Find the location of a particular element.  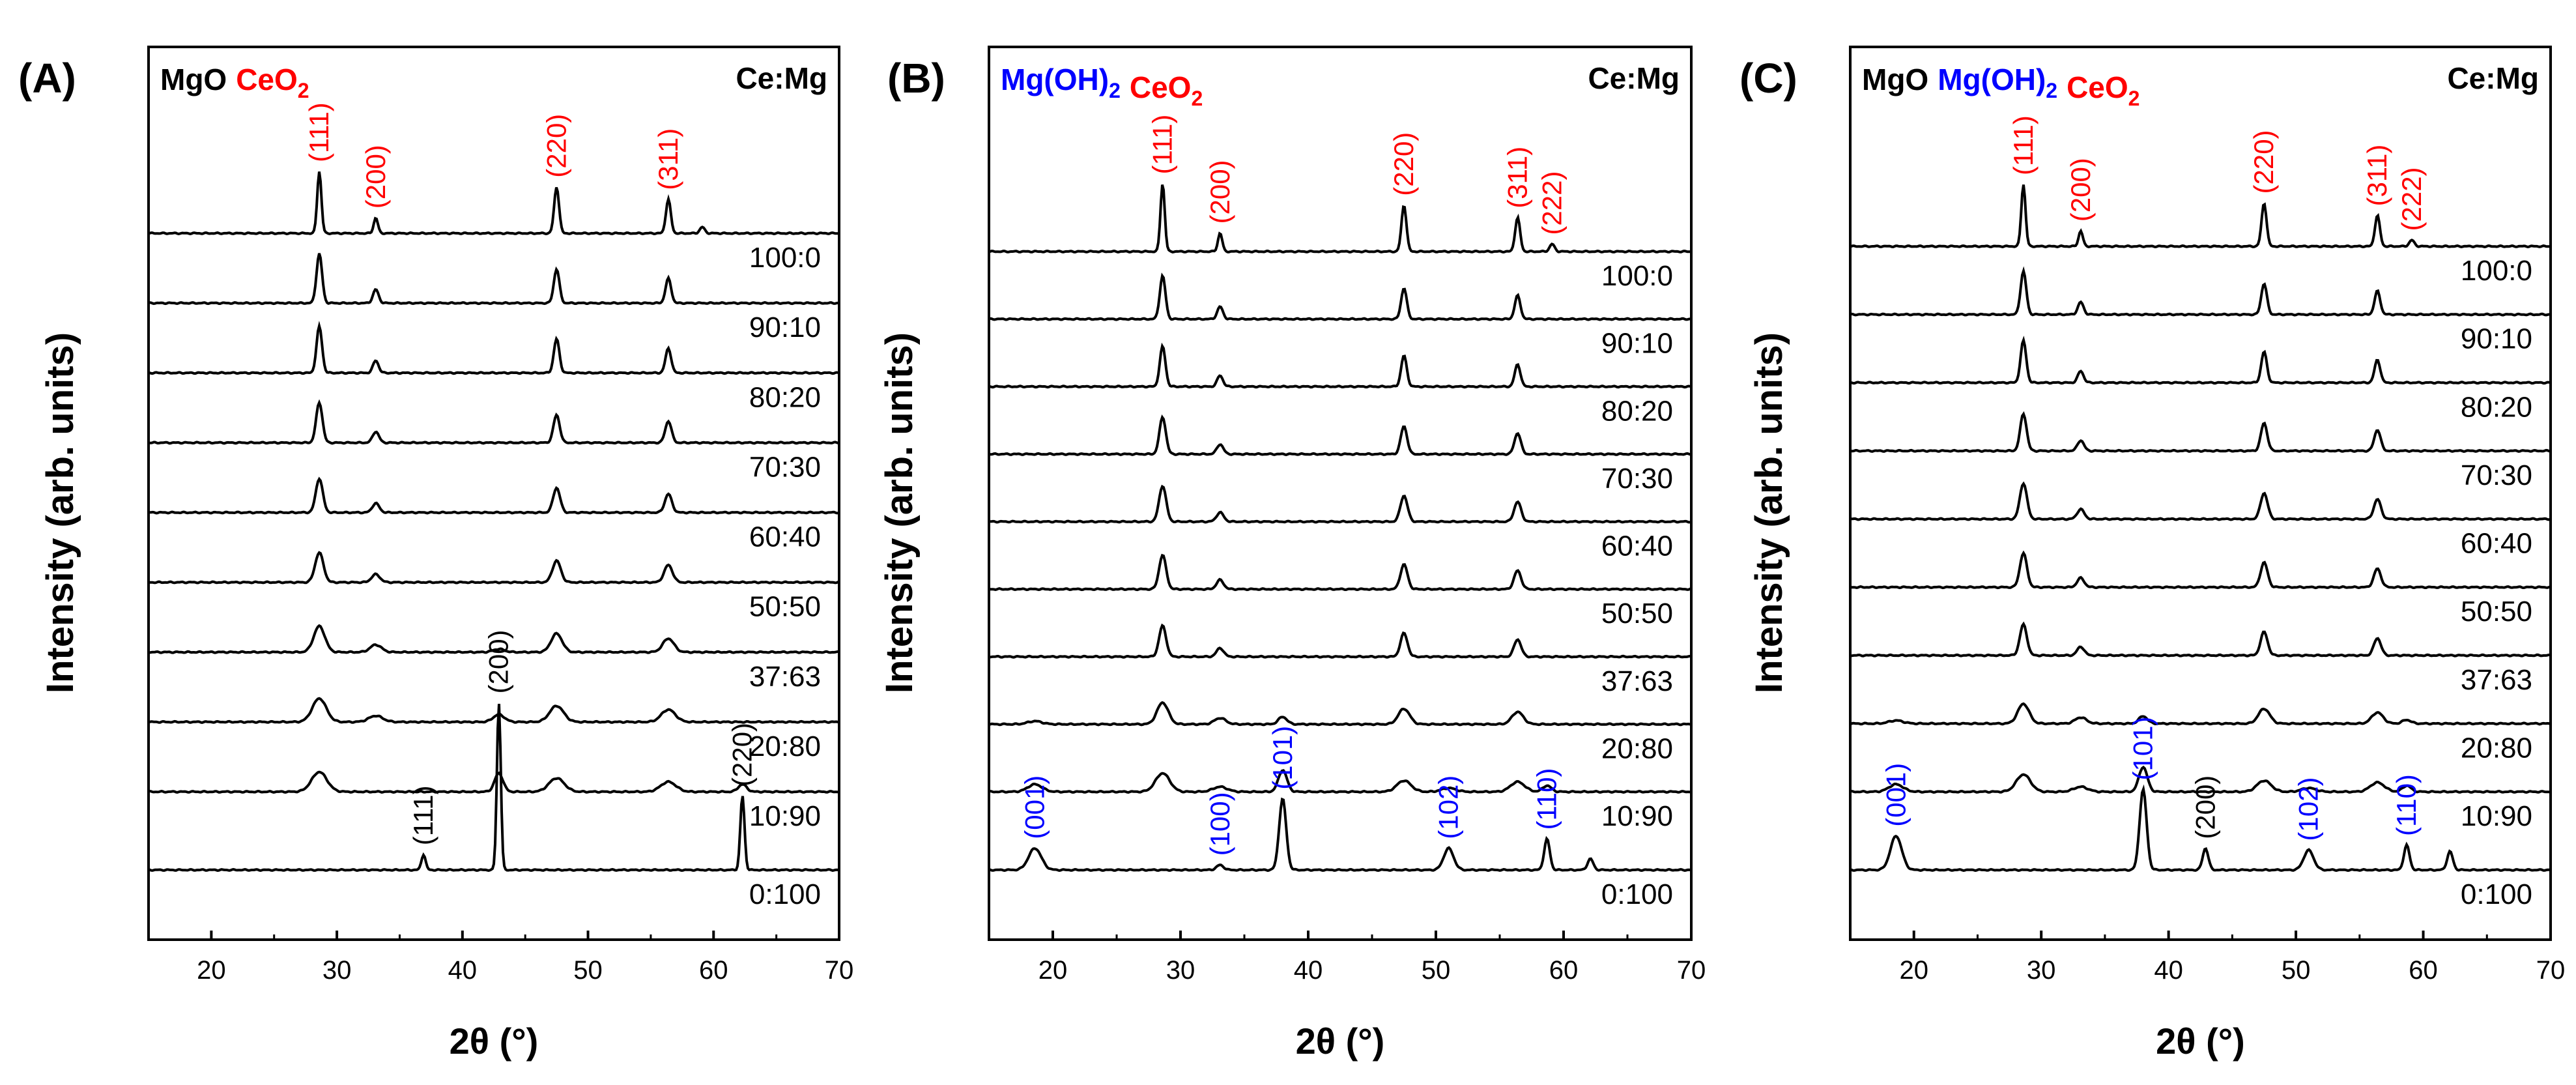

peak-annotation: (110) is located at coordinates (1547, 799).